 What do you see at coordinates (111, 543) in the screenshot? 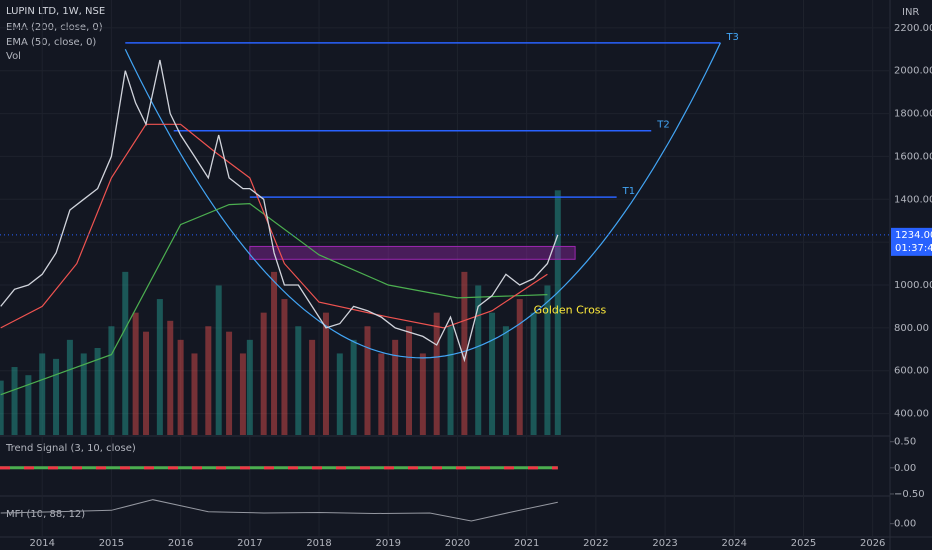
I see `x-tick-label: 2015` at bounding box center [111, 543].